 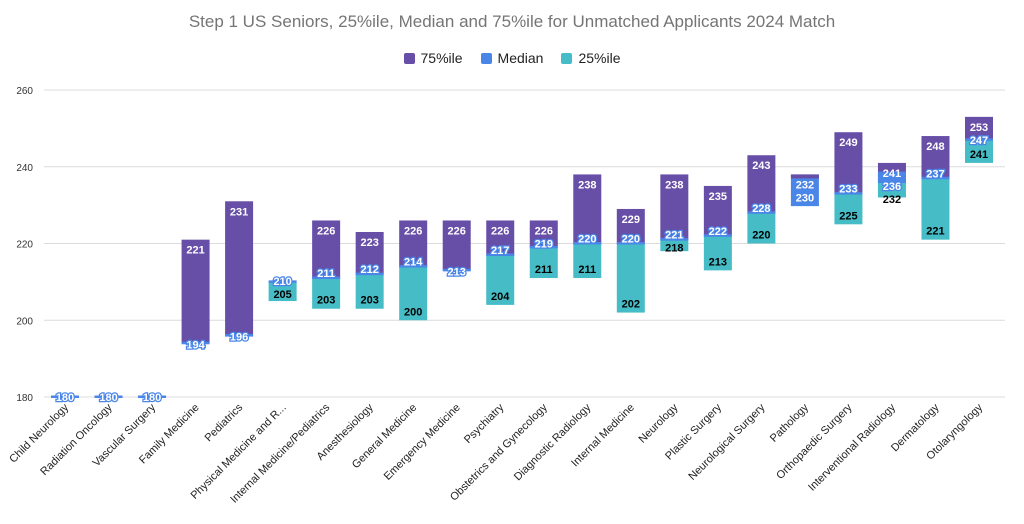 What do you see at coordinates (979, 155) in the screenshot?
I see `label-25ile: 241` at bounding box center [979, 155].